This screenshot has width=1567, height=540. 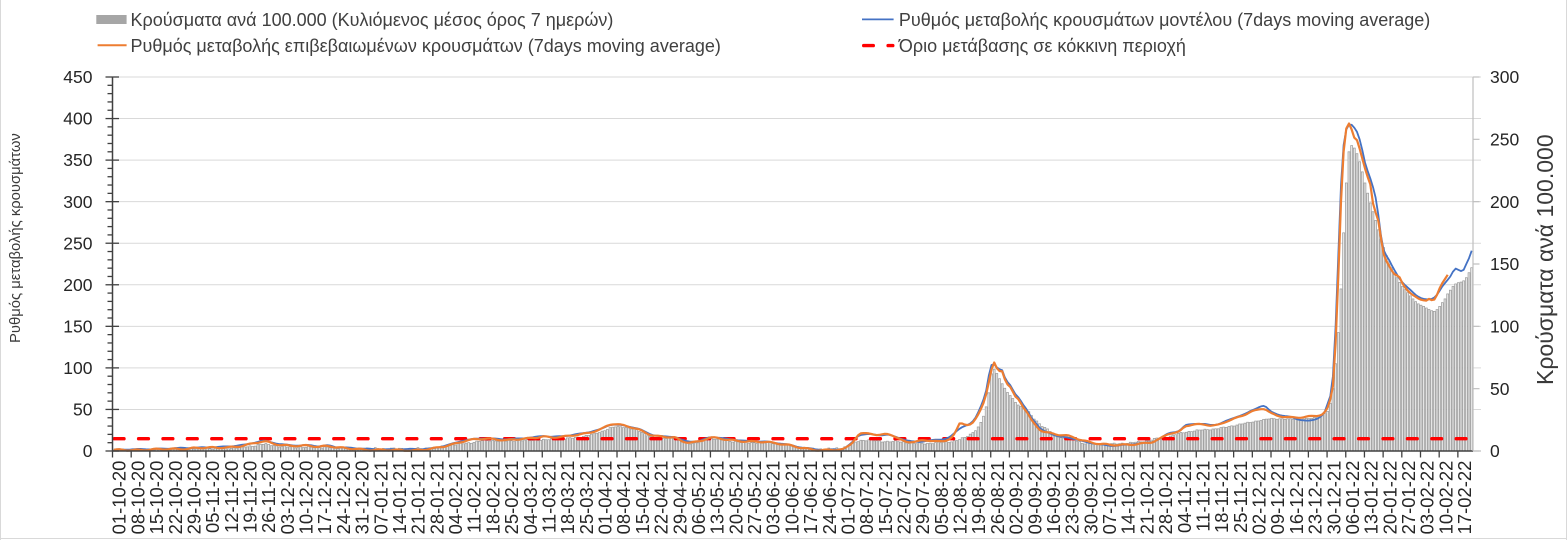 I want to click on svg-text: 04-02-21, so click(x=455, y=498).